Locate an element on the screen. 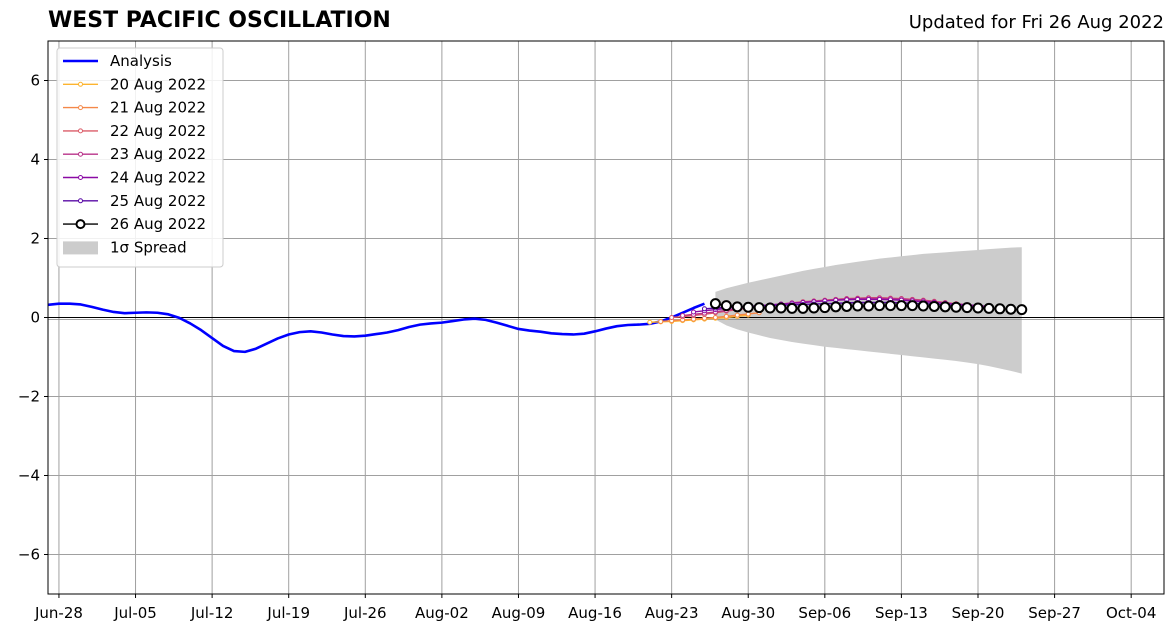 This screenshot has width=1176, height=633. legend-item: 22 Aug 2022 is located at coordinates (134, 131).